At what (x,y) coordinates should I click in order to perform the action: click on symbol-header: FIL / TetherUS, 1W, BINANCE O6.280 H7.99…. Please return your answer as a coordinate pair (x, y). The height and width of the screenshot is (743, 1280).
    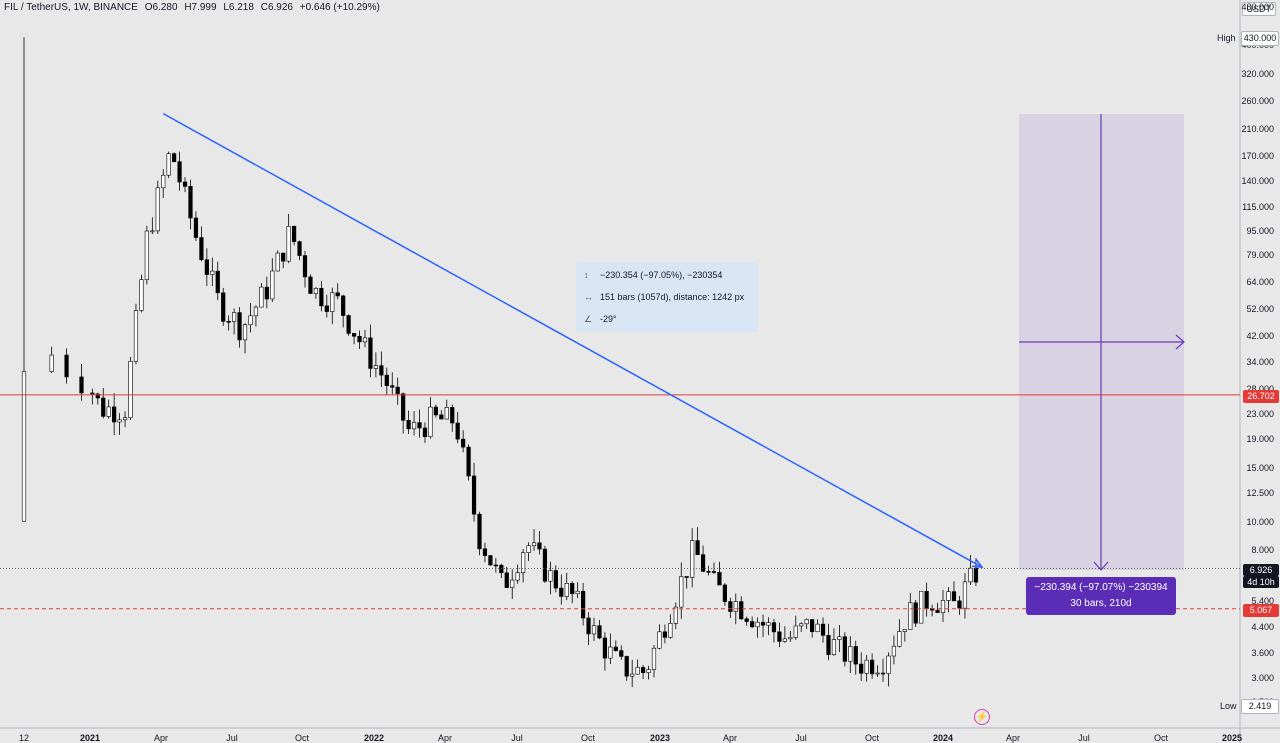
    Looking at the image, I should click on (194, 7).